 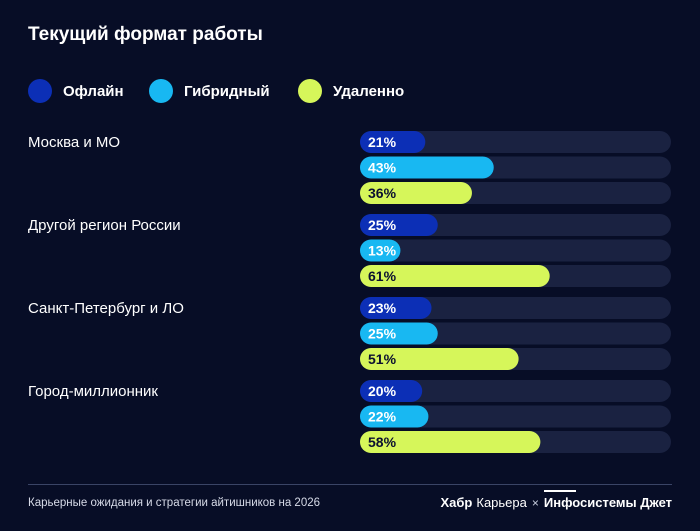 I want to click on bar-moscow-offline, so click(x=393, y=142).